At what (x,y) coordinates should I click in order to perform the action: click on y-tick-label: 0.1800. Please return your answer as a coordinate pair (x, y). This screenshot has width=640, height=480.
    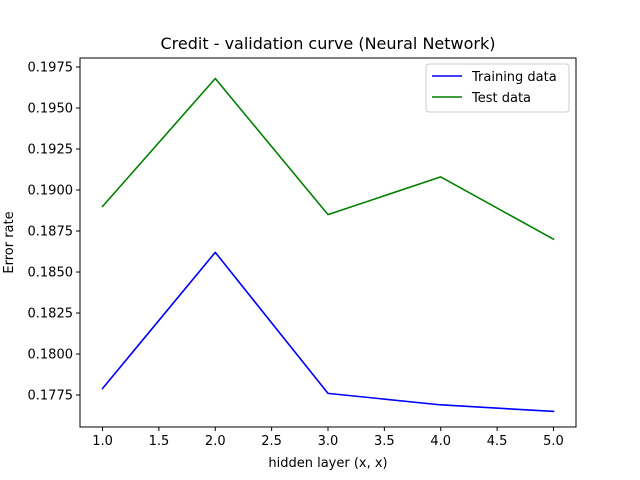
    Looking at the image, I should click on (51, 355).